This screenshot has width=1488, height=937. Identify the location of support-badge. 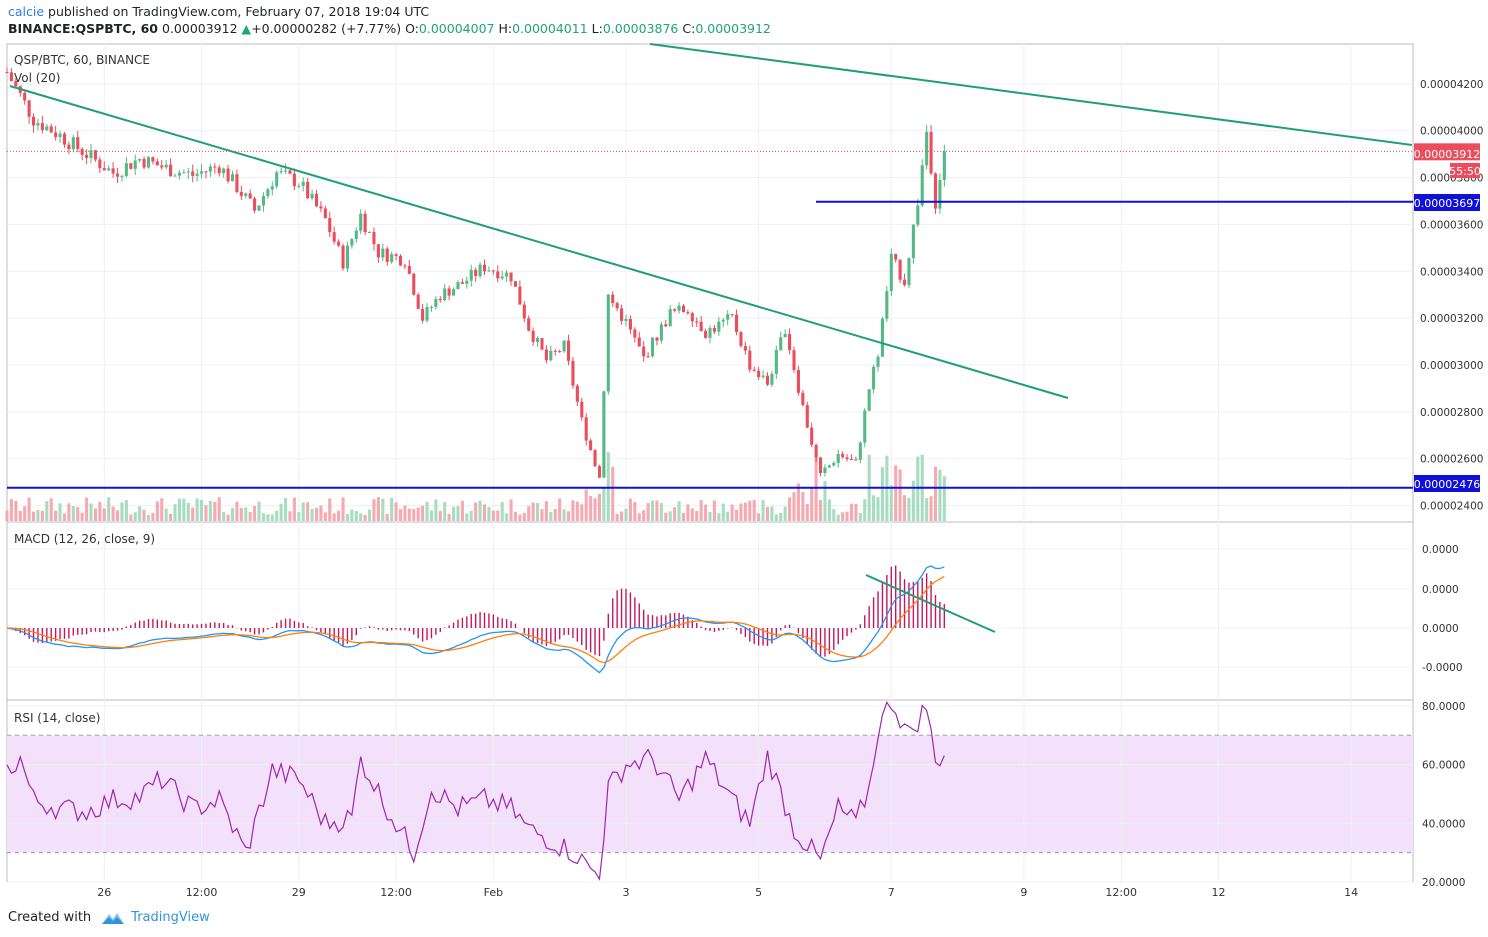
(1447, 483).